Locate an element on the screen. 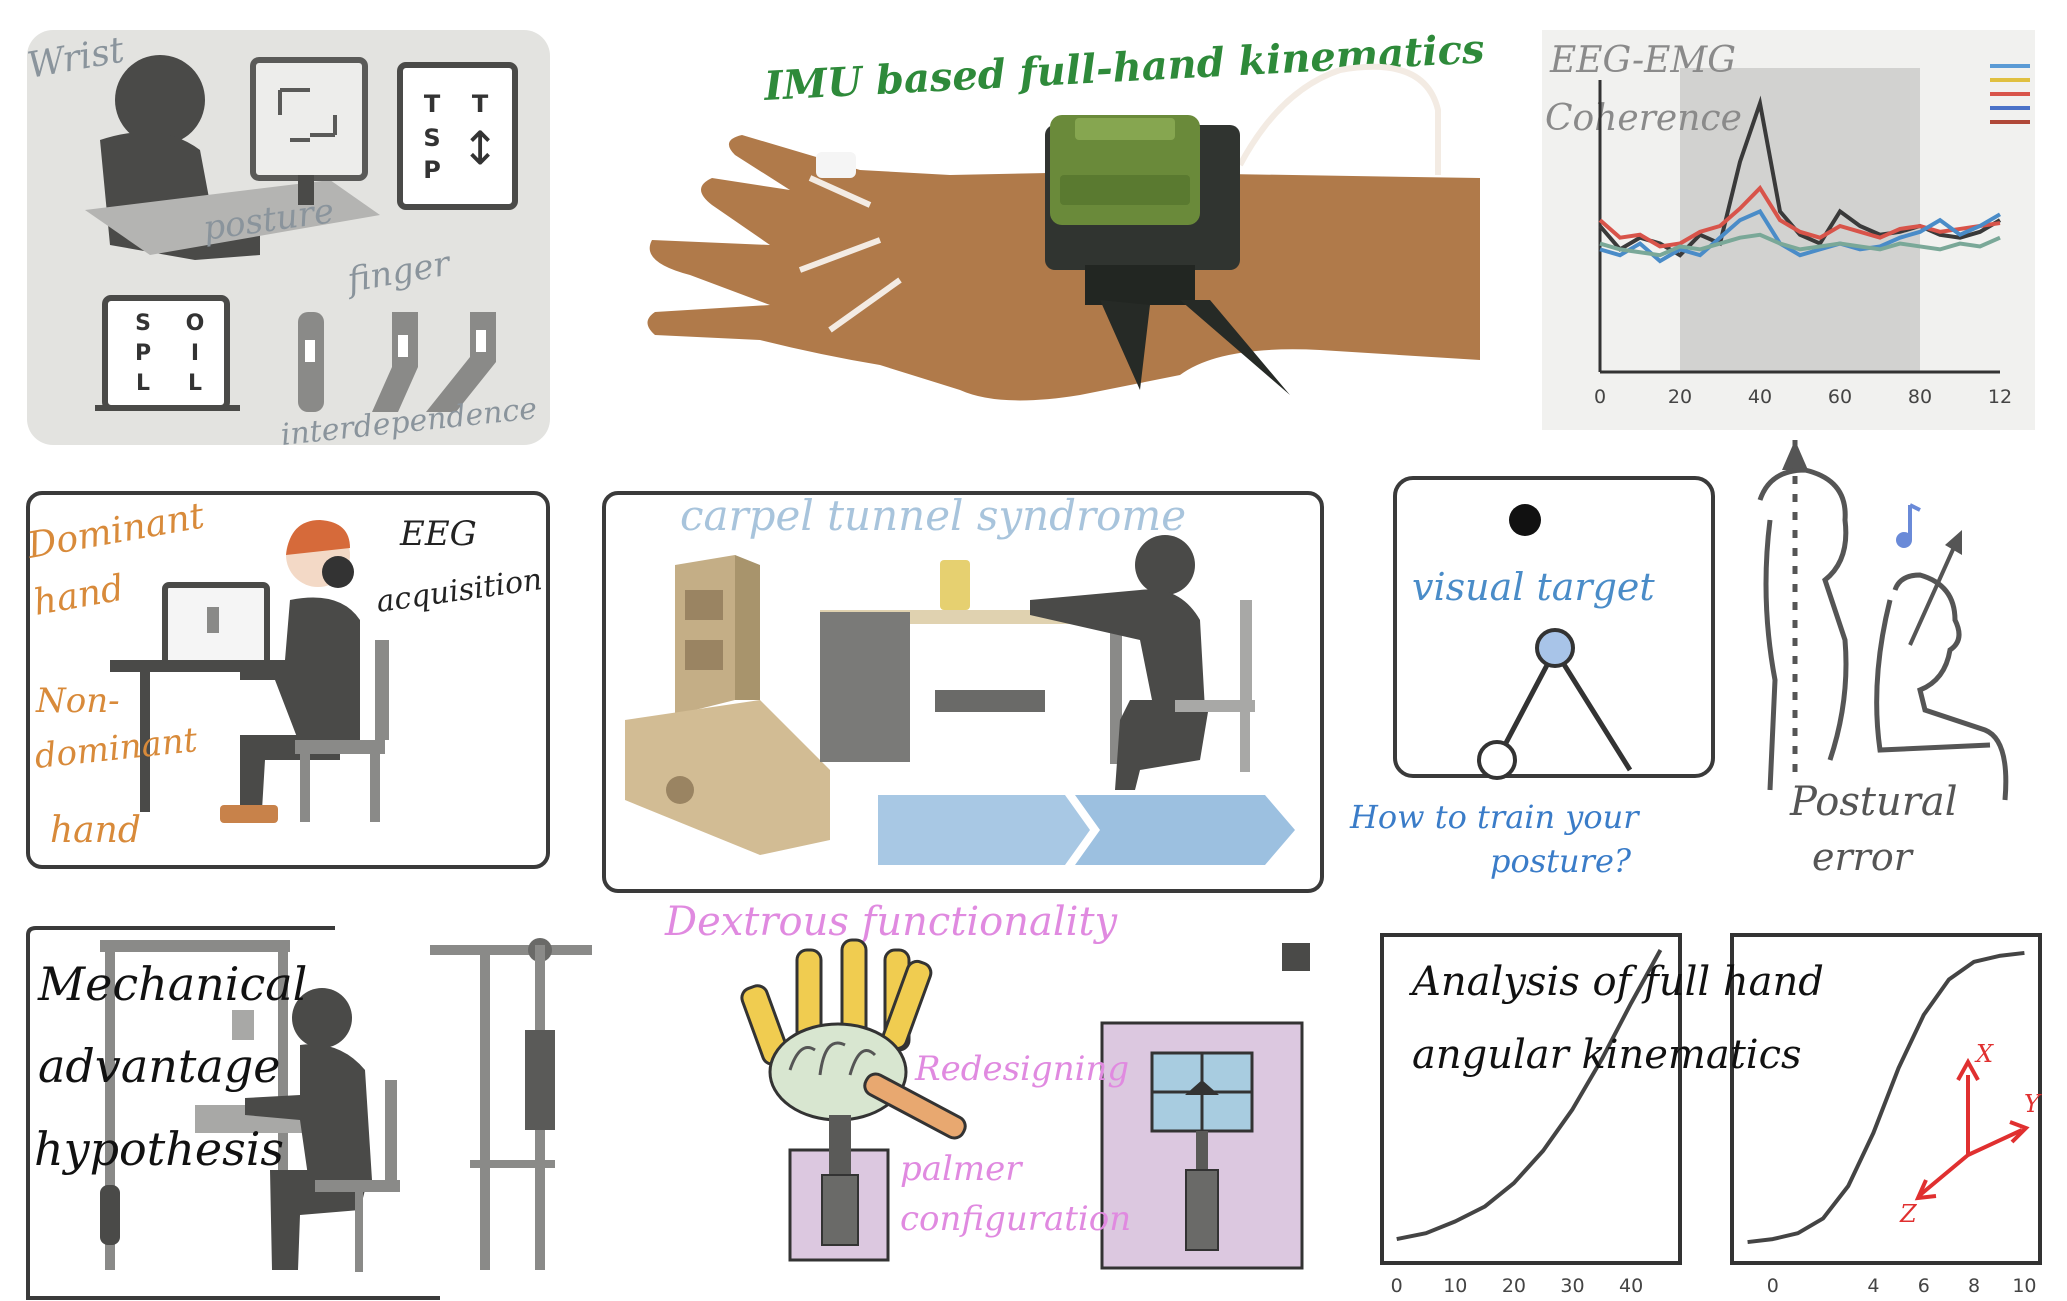  coherence-title-1: EEG-EMG is located at coordinates (1642, 60).